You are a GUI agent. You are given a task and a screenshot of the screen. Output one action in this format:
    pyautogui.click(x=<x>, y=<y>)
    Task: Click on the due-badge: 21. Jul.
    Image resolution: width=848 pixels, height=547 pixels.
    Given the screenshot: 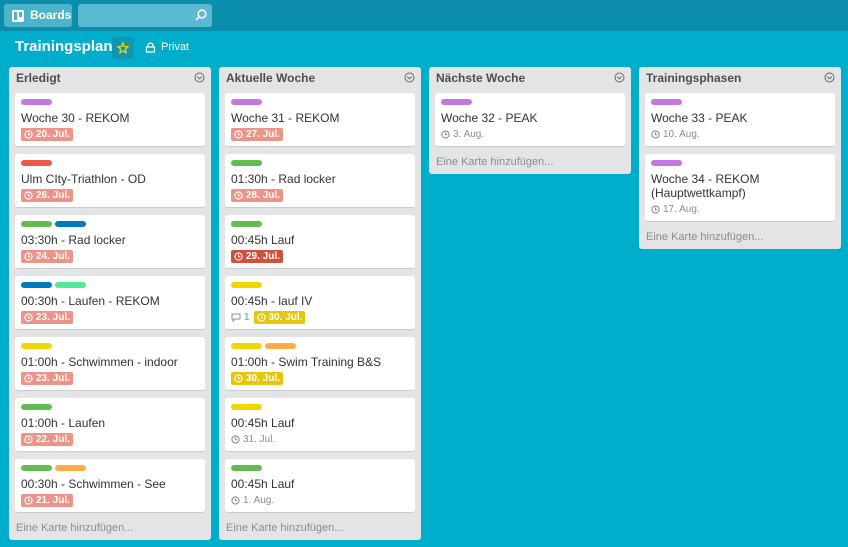 What is the action you would take?
    pyautogui.click(x=47, y=500)
    